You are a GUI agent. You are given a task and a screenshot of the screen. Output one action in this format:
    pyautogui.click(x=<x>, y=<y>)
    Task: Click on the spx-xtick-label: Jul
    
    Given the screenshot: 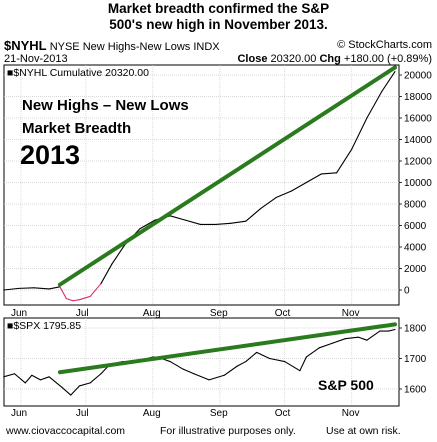 What is the action you would take?
    pyautogui.click(x=82, y=413)
    